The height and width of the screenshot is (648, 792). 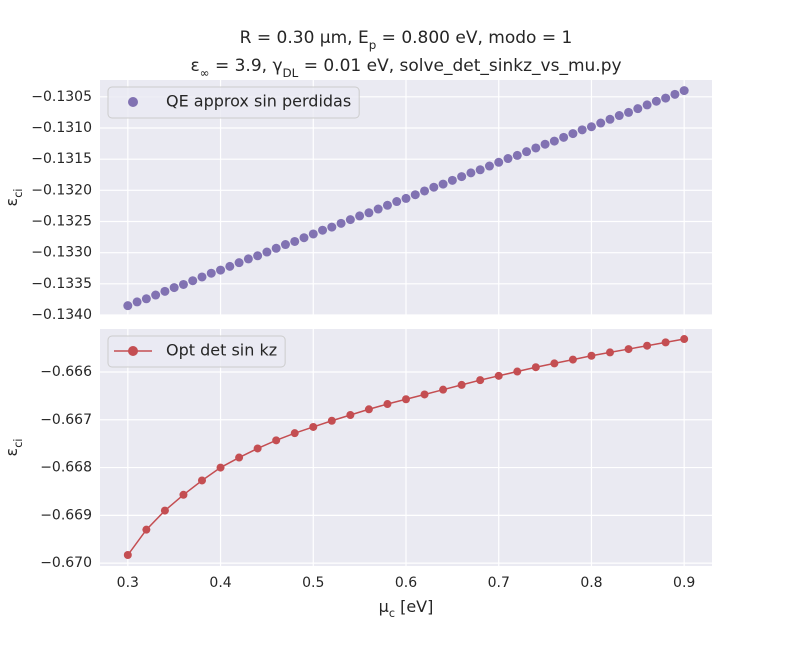 What do you see at coordinates (66, 515) in the screenshot?
I see `y-tick-label: −0.669` at bounding box center [66, 515].